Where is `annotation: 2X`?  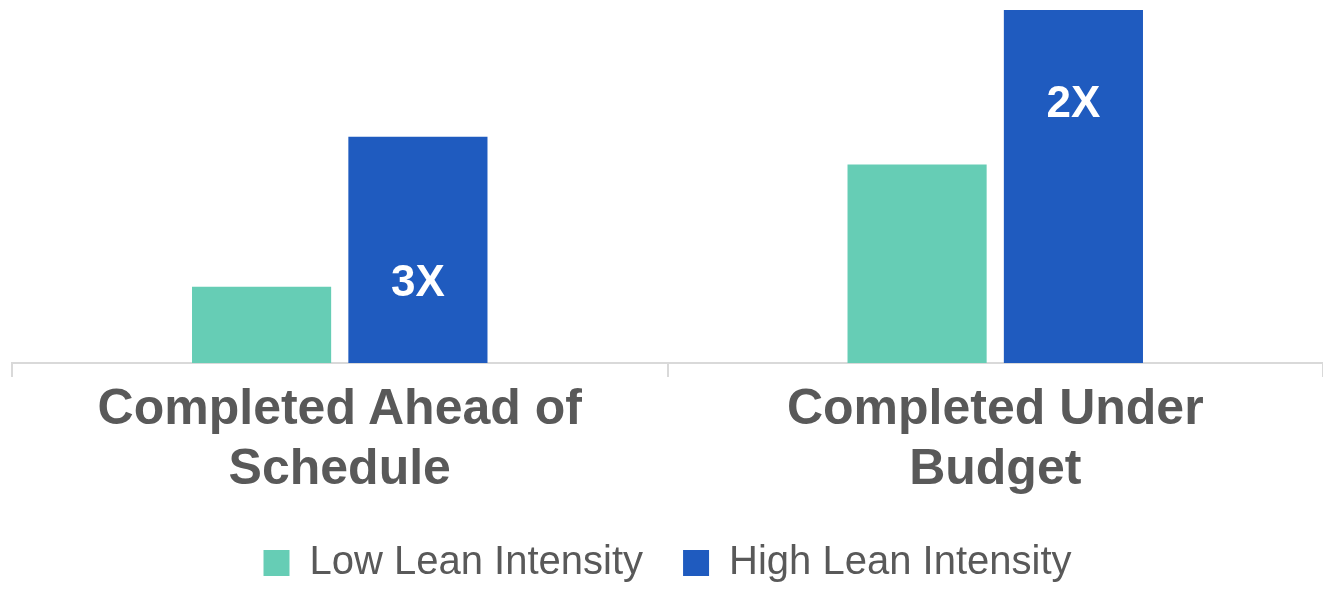 annotation: 2X is located at coordinates (1073, 102).